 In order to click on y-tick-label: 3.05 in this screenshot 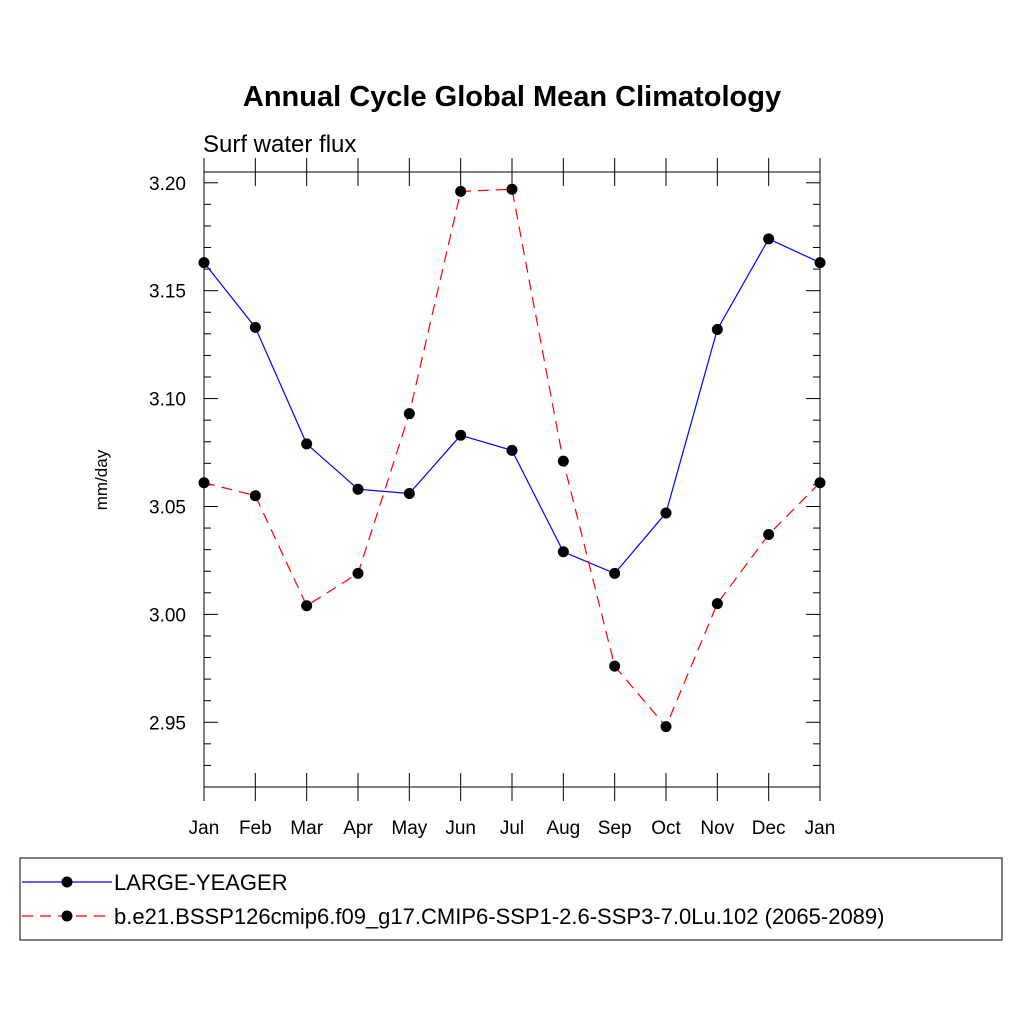, I will do `click(167, 507)`.